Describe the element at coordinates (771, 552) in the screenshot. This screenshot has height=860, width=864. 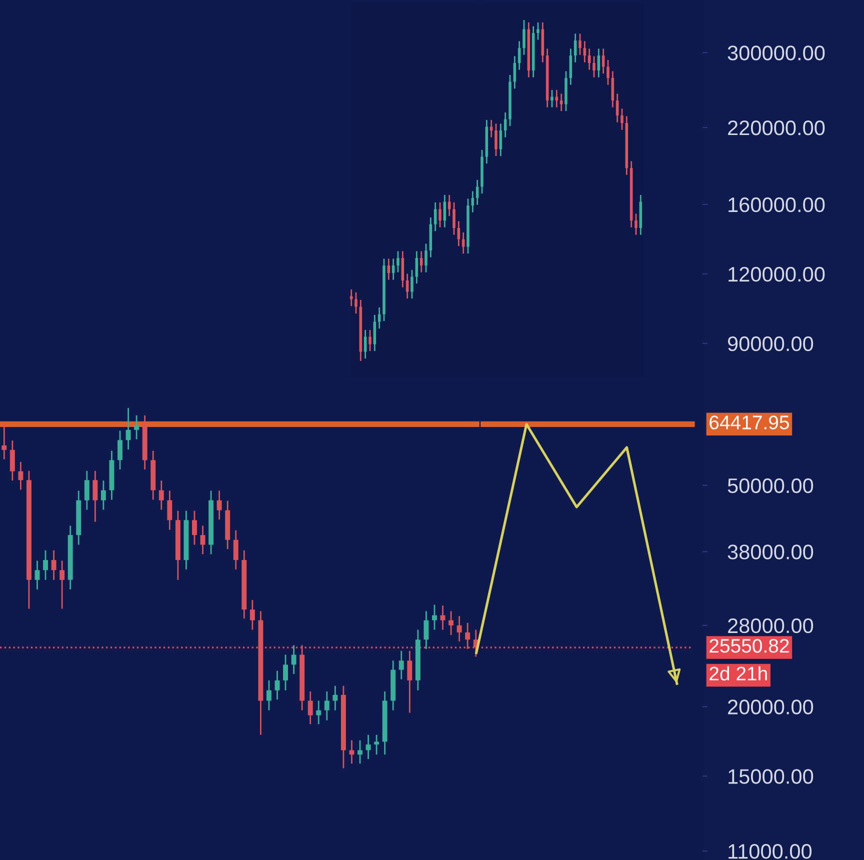
I see `y-tick-label: 38000.00` at that location.